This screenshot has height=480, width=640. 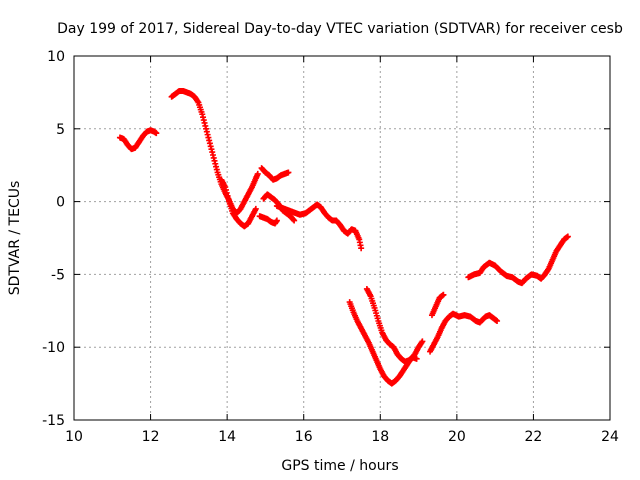 What do you see at coordinates (339, 466) in the screenshot?
I see `x-axis-label: GPS time / hours` at bounding box center [339, 466].